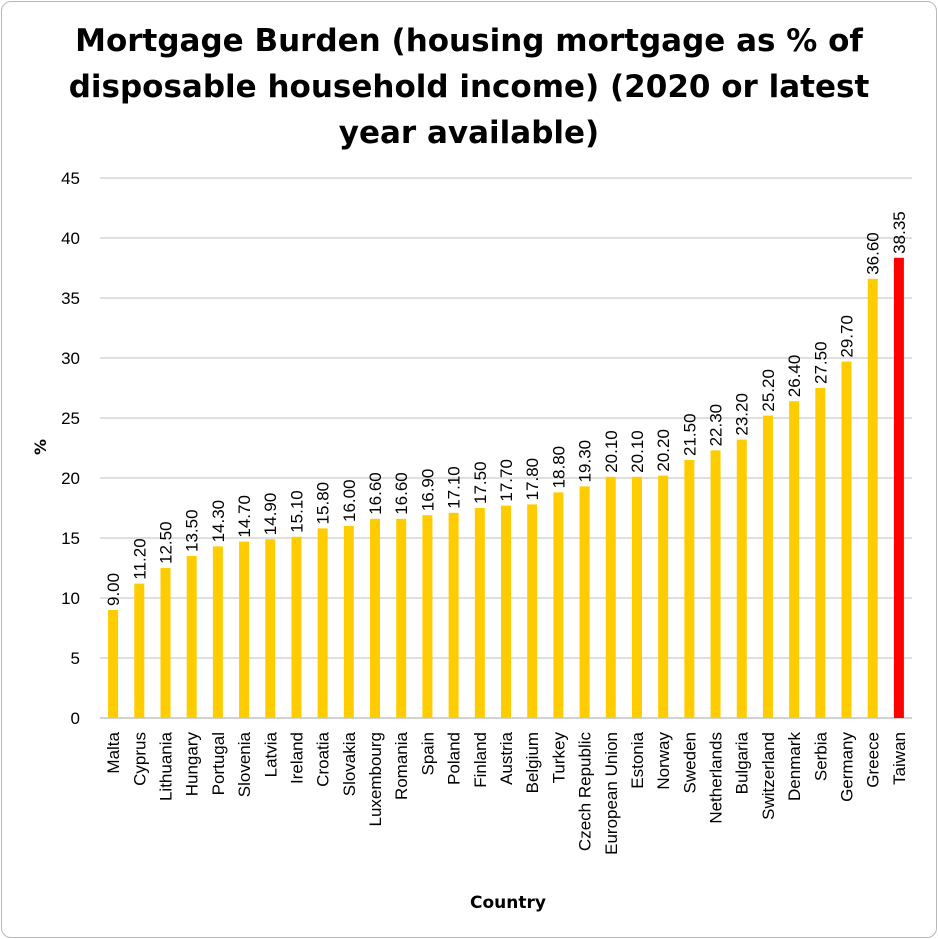  What do you see at coordinates (427, 490) in the screenshot?
I see `data-label: 16.90` at bounding box center [427, 490].